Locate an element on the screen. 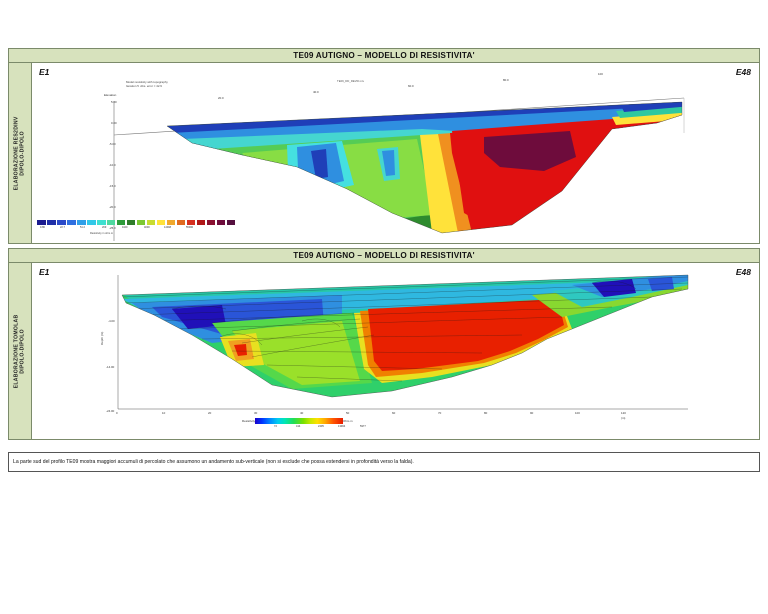 This screenshot has height=614, width=768. panel-1-legend-caption: Resistivity in ohm.m is located at coordinates (102, 233).